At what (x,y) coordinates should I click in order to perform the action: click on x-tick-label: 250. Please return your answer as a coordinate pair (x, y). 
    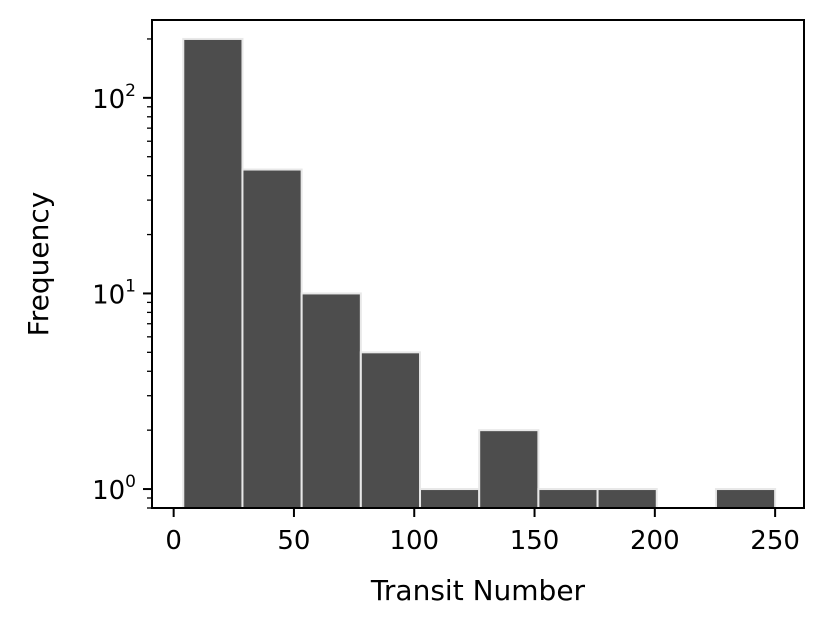
    Looking at the image, I should click on (775, 541).